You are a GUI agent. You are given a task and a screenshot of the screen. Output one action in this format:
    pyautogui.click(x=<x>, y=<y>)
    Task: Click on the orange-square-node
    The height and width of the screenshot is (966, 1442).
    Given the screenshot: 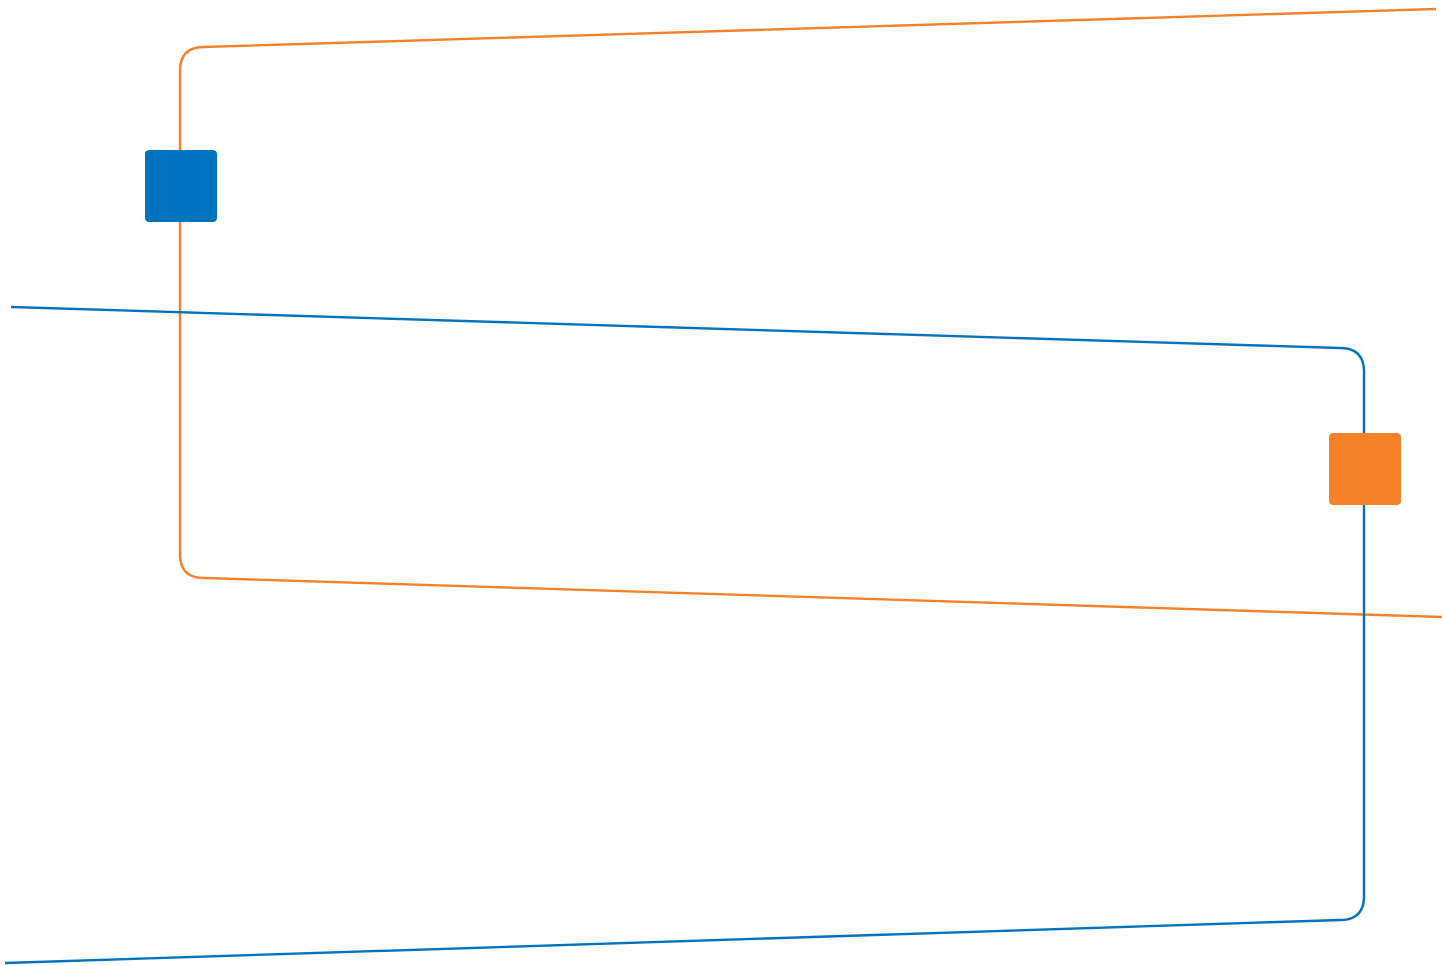 What is the action you would take?
    pyautogui.click(x=1365, y=469)
    